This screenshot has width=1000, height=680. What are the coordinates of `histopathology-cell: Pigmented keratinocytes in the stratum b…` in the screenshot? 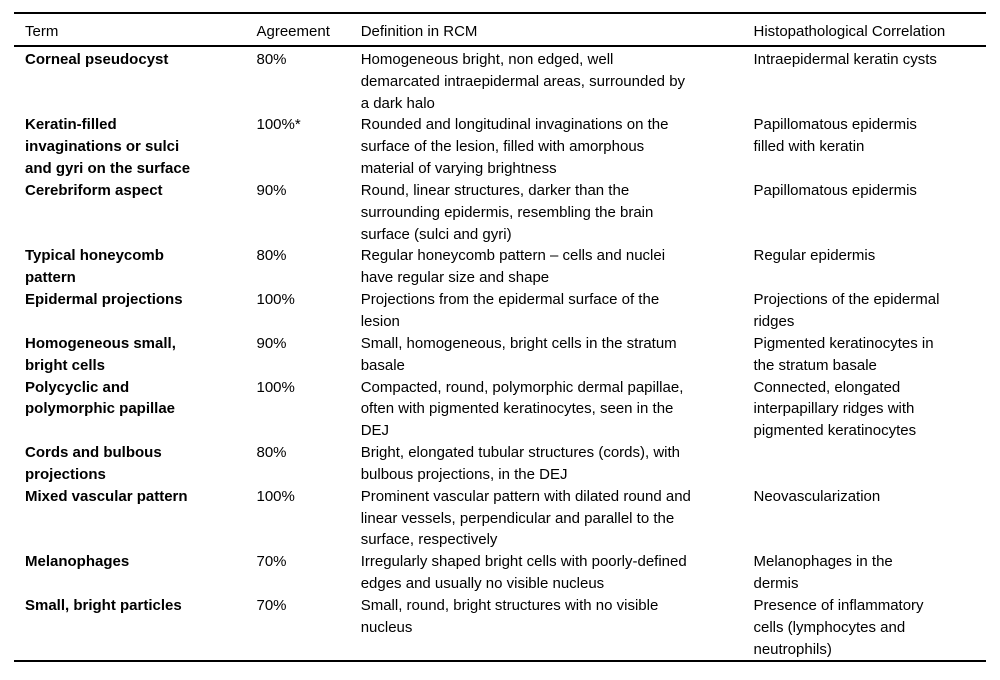 It's located at (843, 354).